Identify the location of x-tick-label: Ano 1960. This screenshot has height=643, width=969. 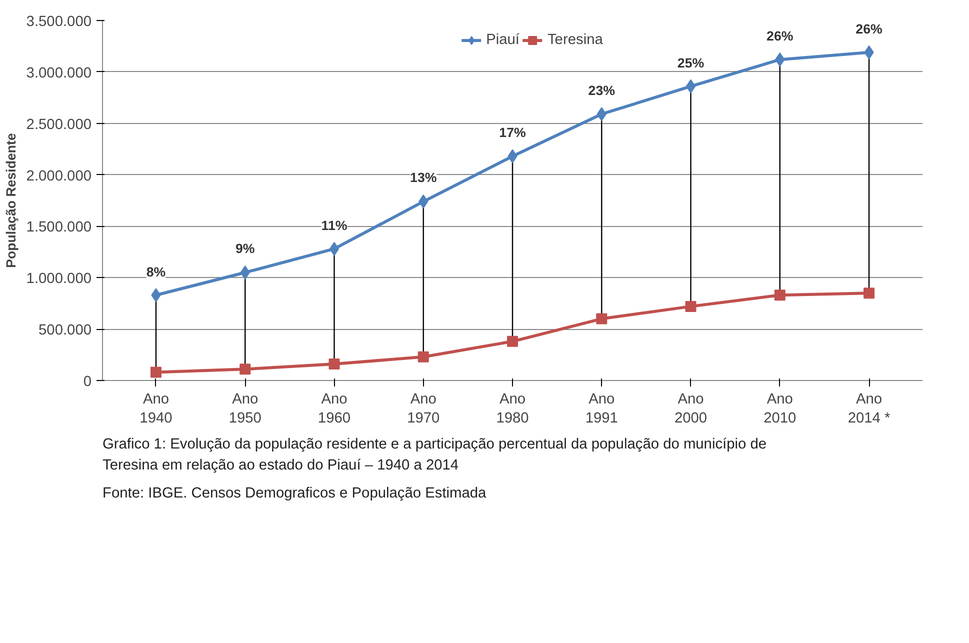
(334, 409).